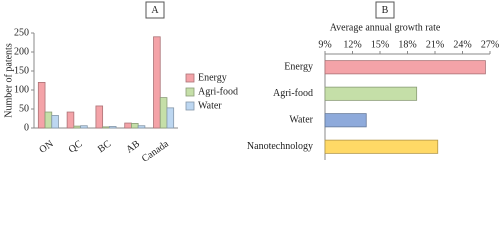 This screenshot has height=240, width=500. I want to click on chart-title: Average annual growth rate, so click(385, 27).